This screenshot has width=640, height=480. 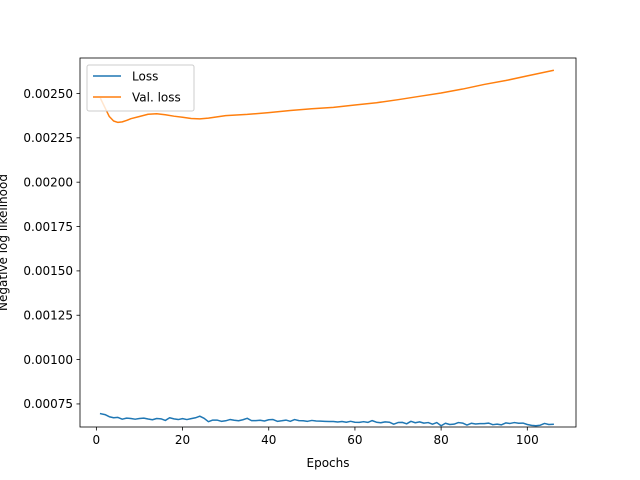 What do you see at coordinates (48, 271) in the screenshot?
I see `y-tick-label: 0.00150` at bounding box center [48, 271].